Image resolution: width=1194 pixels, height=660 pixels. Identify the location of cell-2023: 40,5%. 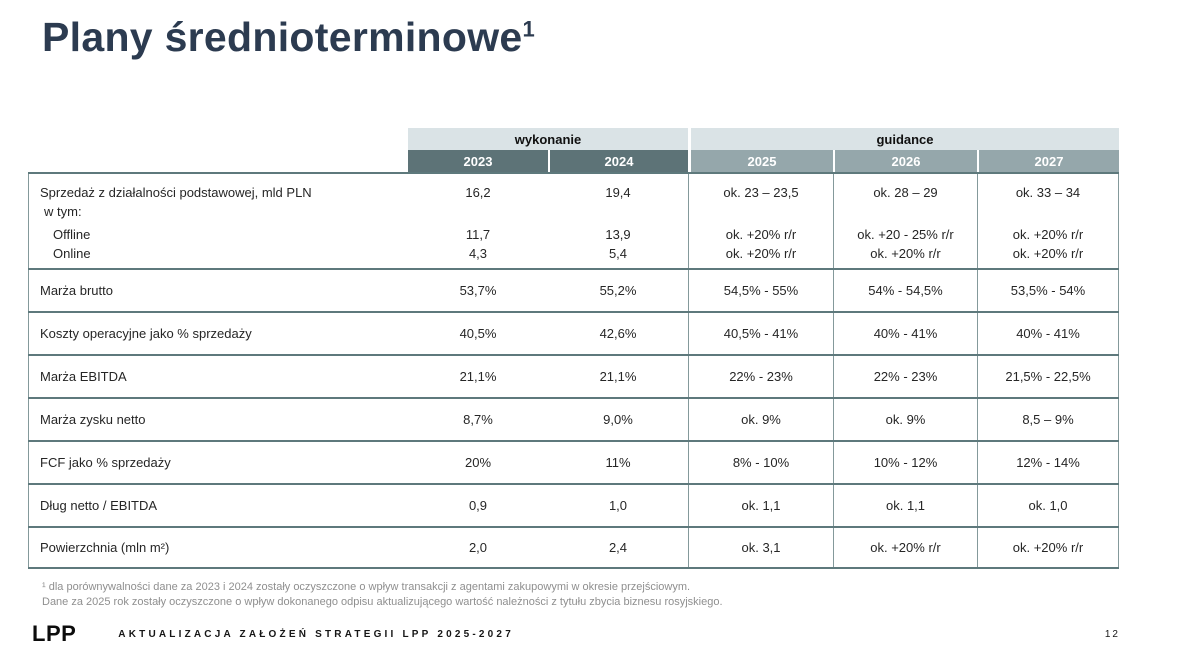
(478, 333).